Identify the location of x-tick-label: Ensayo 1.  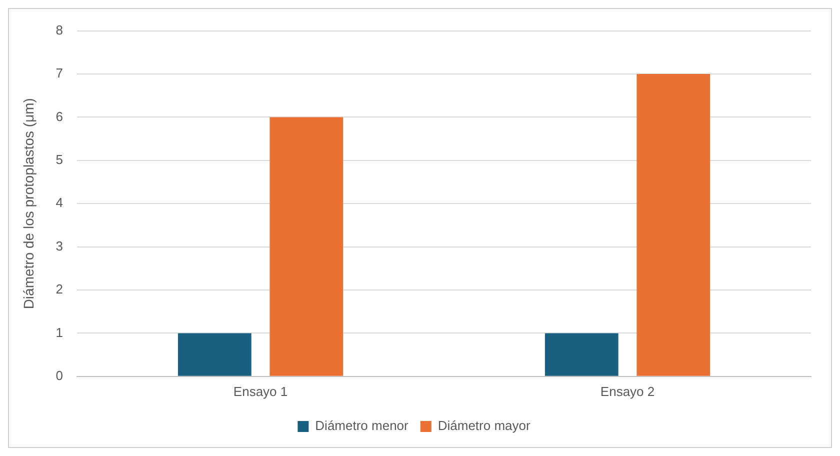
(260, 391).